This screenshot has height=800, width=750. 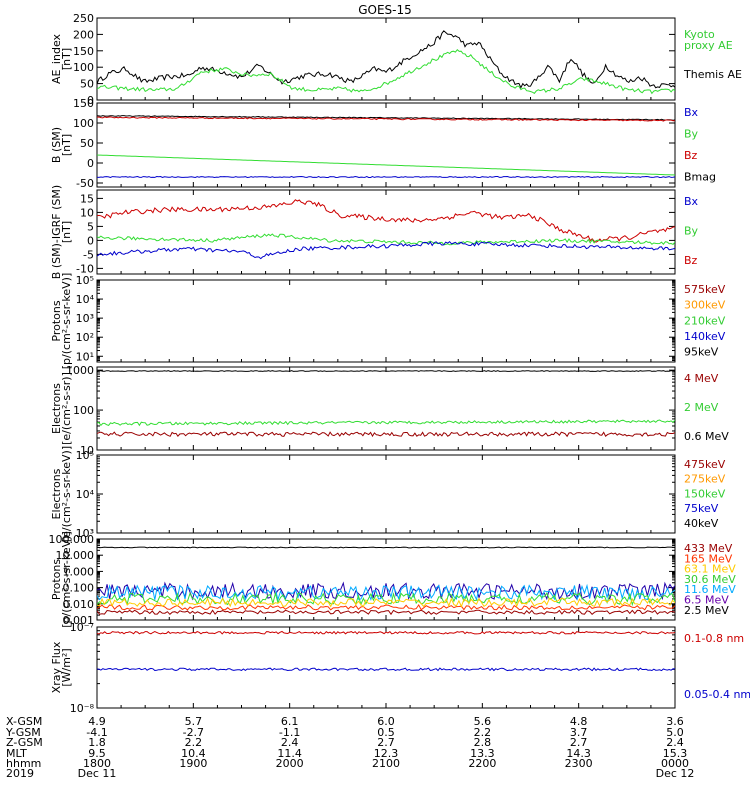 I want to click on ephem-cell: 0000, so click(x=675, y=763).